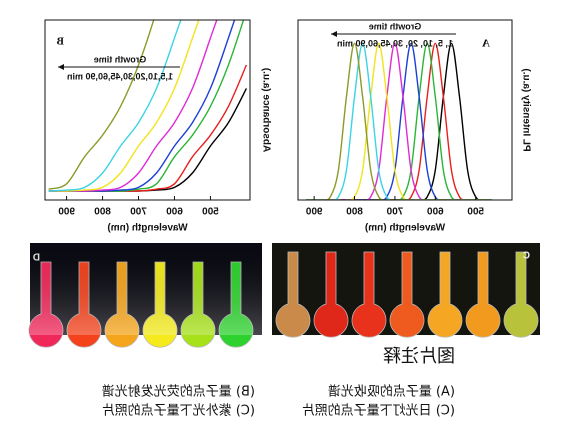 The width and height of the screenshot is (576, 433). Describe the element at coordinates (395, 43) in the screenshot. I see `annotation-text: 1, 5, 10, 20, 30,45,60,90 min` at that location.